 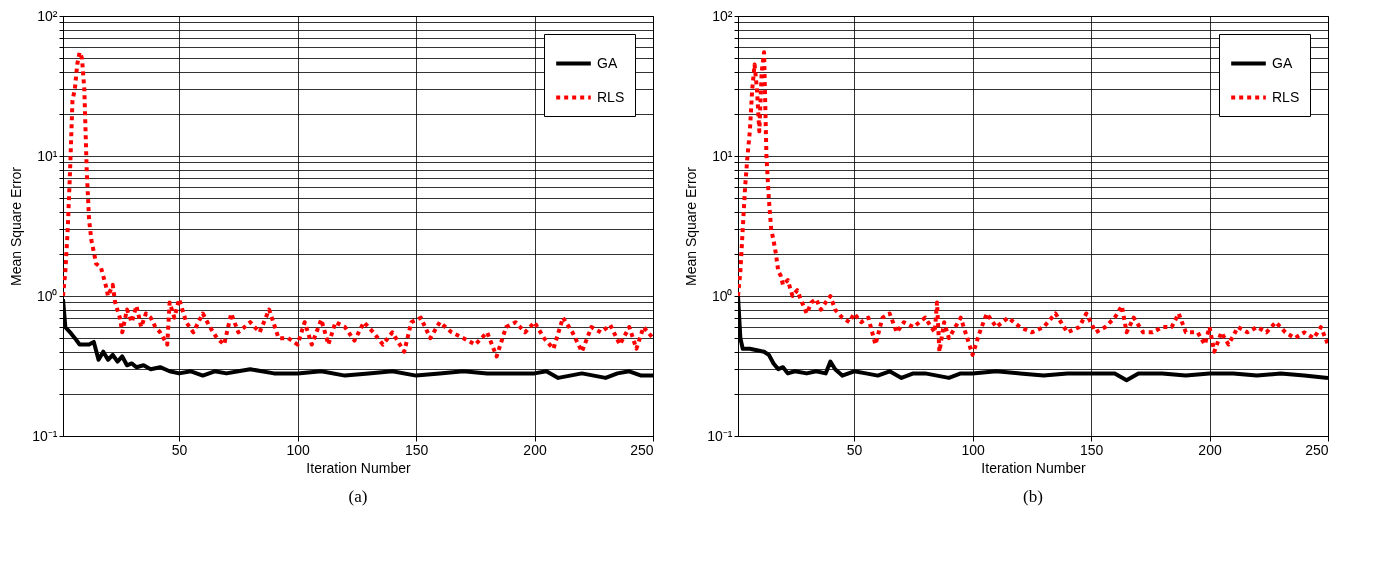 What do you see at coordinates (358, 496) in the screenshot?
I see `text: (a)` at bounding box center [358, 496].